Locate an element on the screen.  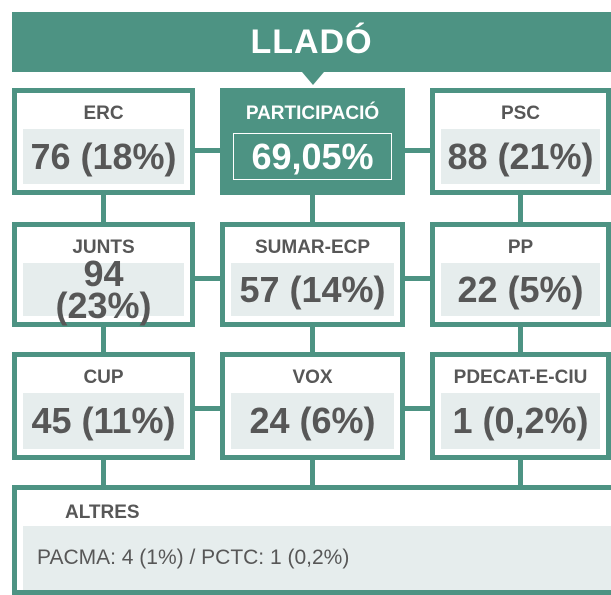
party-box: CUP 45 (11%) is located at coordinates (103, 406).